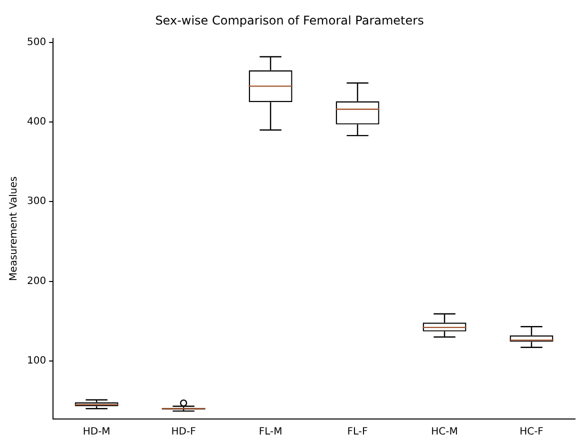  I want to click on x-tick-label: FL-M, so click(270, 432).